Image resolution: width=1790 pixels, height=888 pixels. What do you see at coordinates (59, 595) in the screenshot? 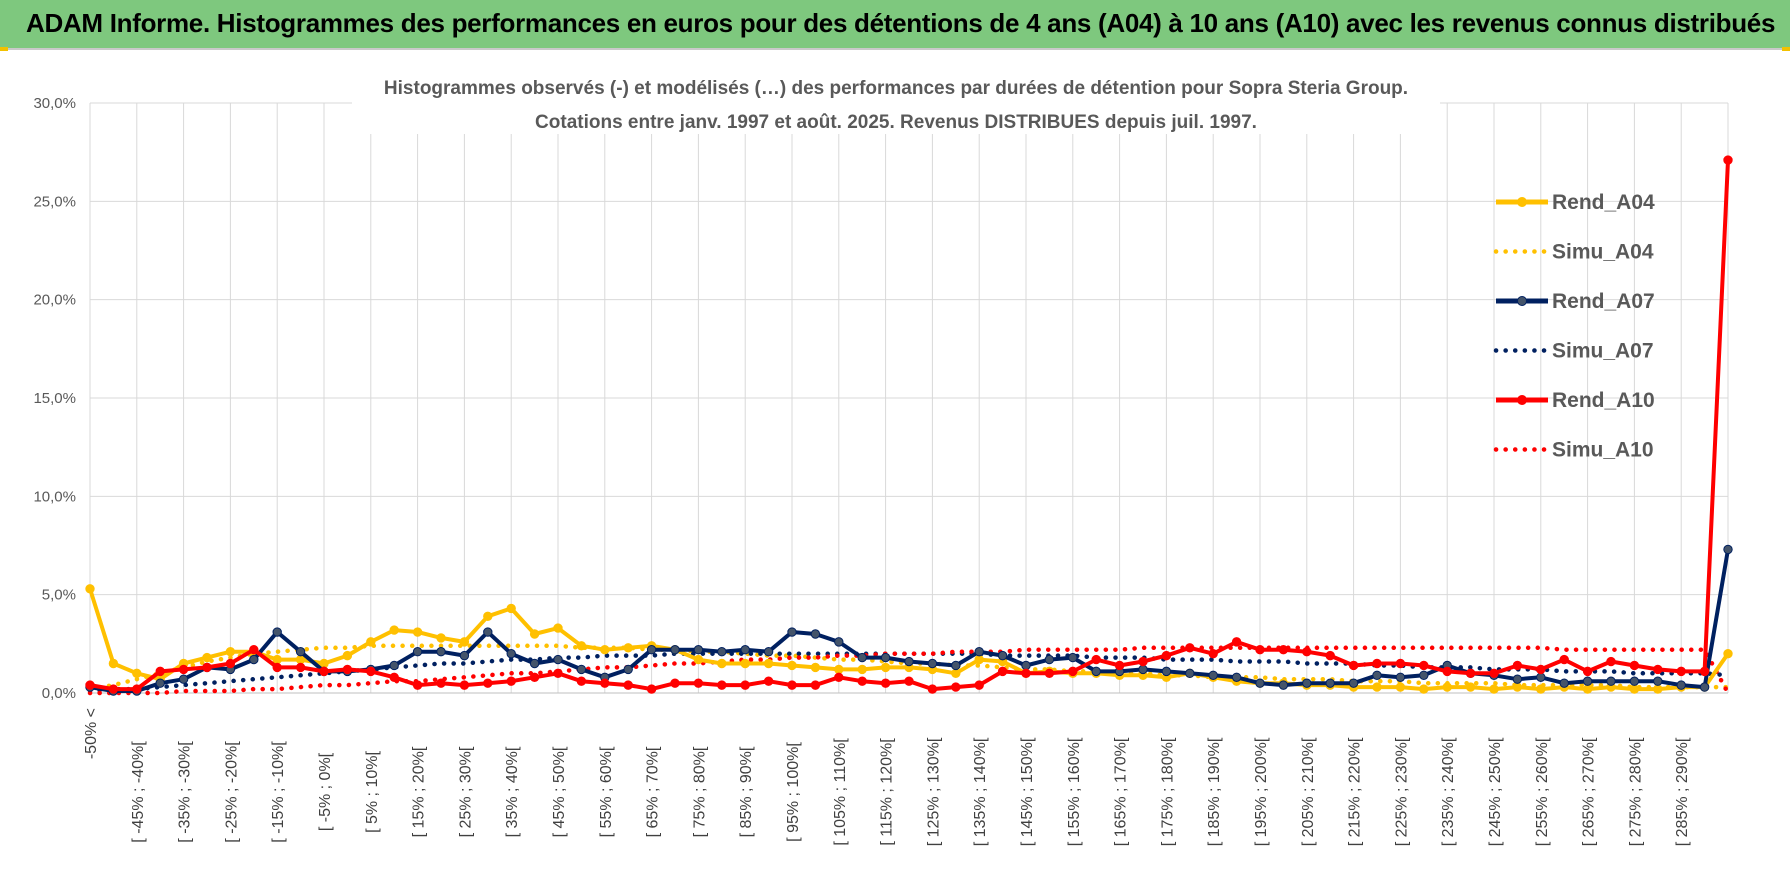
I see `y-tick-label: 5,0%` at bounding box center [59, 595].